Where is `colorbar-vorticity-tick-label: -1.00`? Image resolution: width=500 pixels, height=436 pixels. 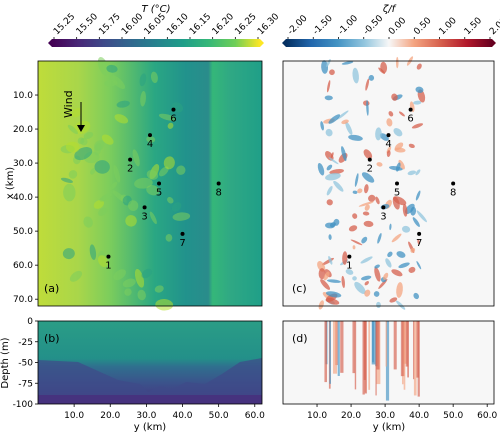
colorbar-vorticity-tick-label: -1.00 is located at coordinates (349, 25).